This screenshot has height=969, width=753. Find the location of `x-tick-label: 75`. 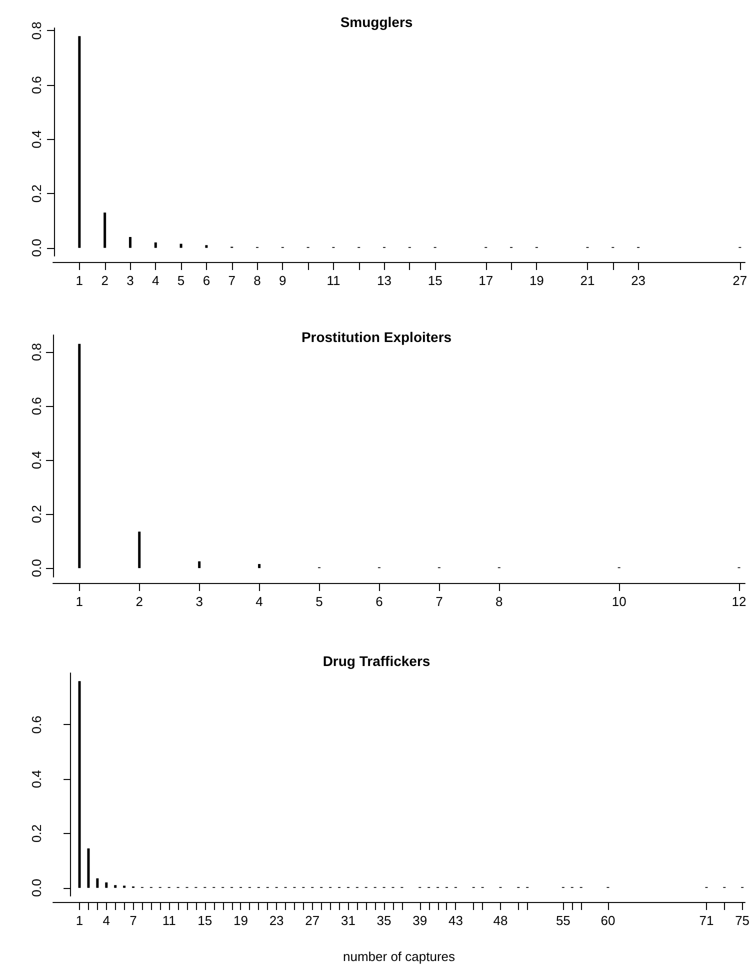

x-tick-label: 75 is located at coordinates (742, 920).